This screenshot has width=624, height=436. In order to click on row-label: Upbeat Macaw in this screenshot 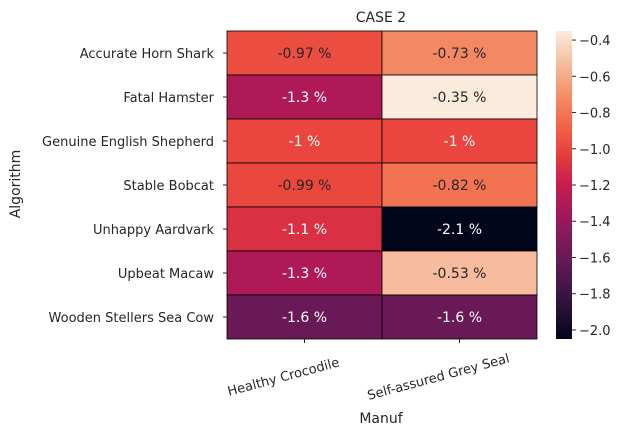, I will do `click(166, 274)`.